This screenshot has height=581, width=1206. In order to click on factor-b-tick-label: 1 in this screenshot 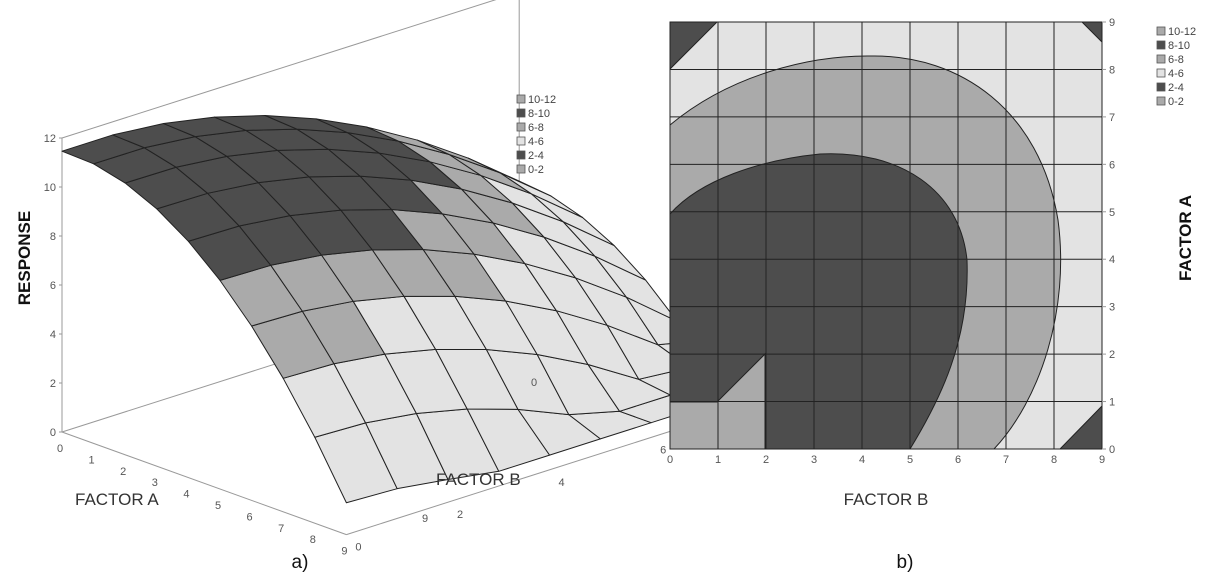, I will do `click(718, 460)`.